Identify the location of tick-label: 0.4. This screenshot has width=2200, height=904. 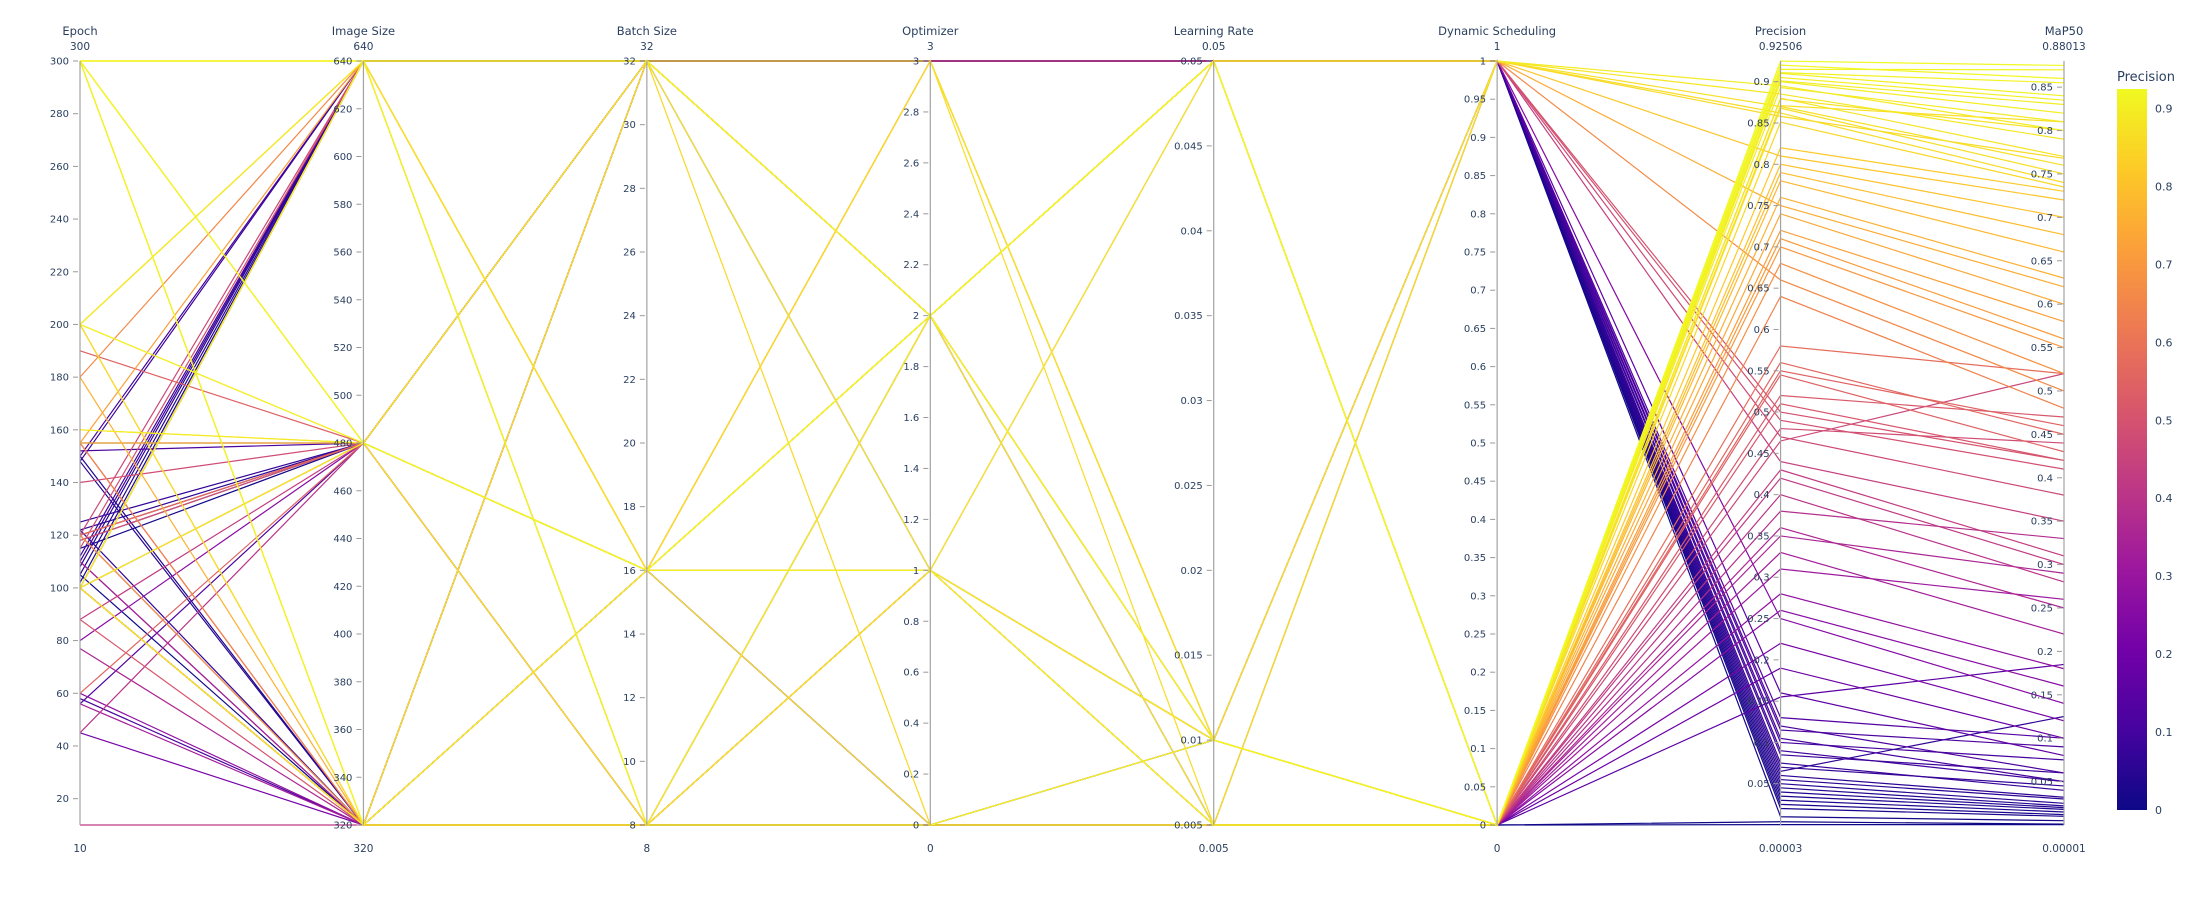
(1478, 520).